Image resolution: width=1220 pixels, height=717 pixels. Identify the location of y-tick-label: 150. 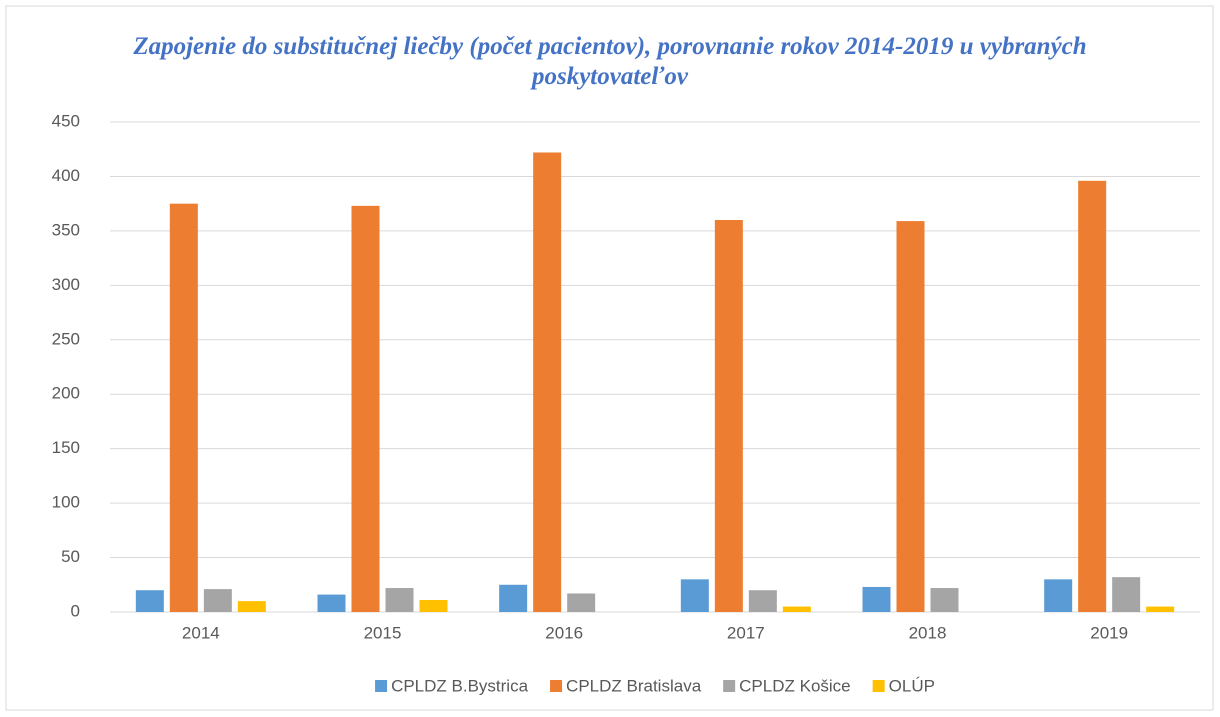
(66, 447).